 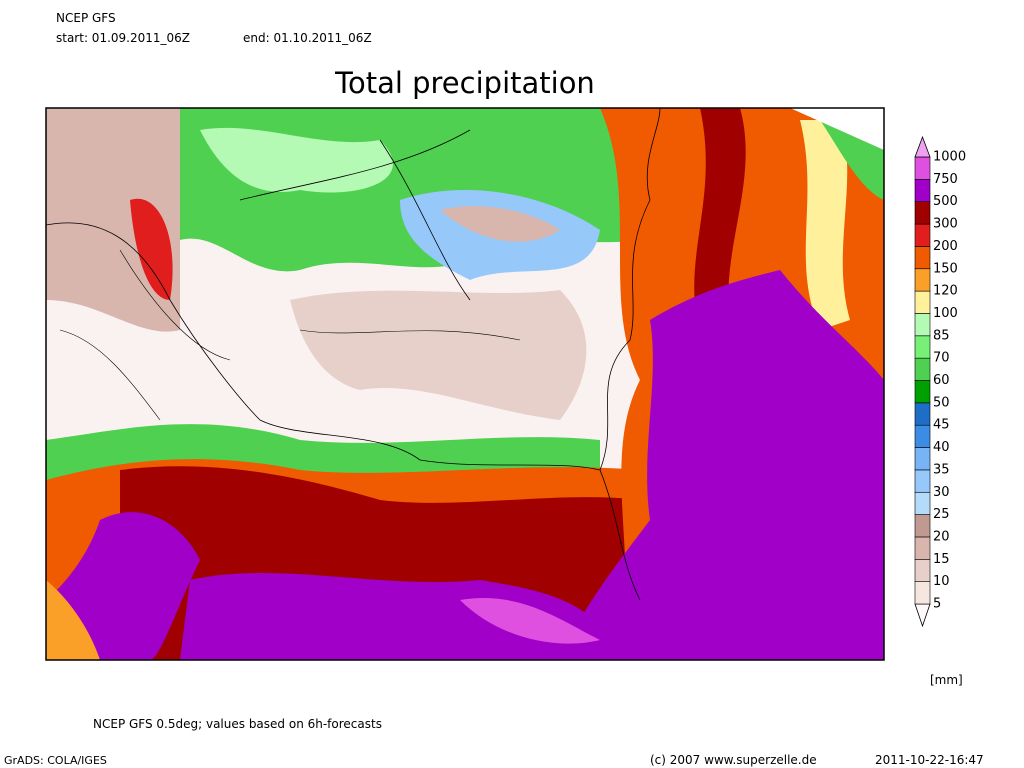 I want to click on border, so click(x=290, y=335).